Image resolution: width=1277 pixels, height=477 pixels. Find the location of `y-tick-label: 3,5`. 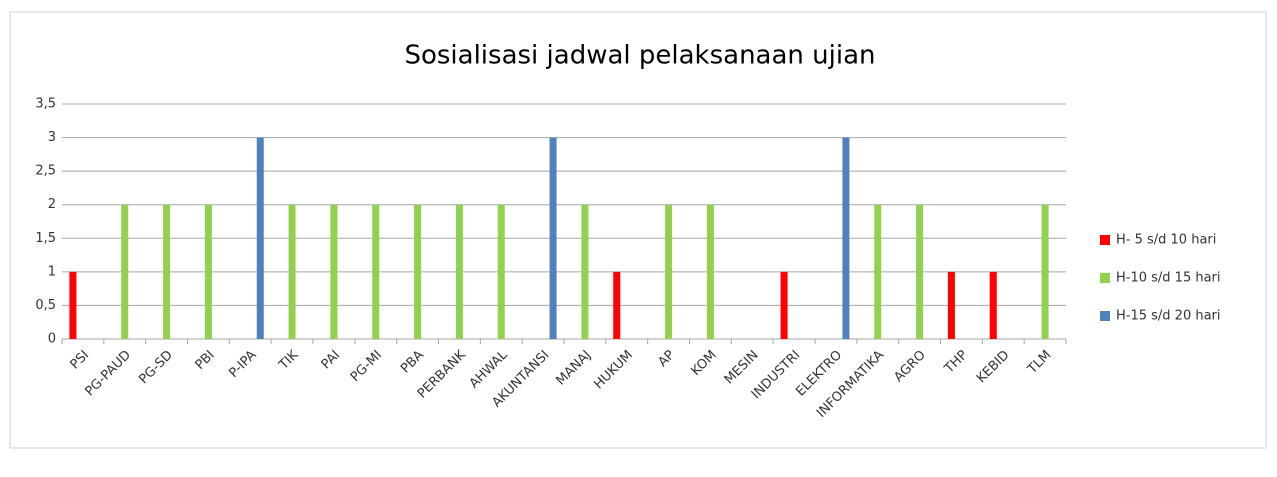

y-tick-label: 3,5 is located at coordinates (45, 104).